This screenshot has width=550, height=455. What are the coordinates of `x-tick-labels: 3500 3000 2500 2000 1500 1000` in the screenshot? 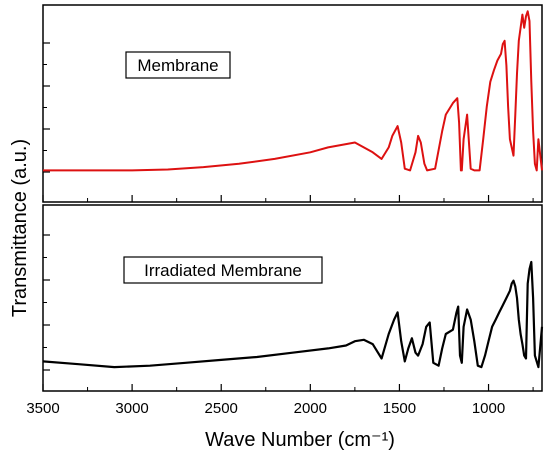 It's located at (265, 408).